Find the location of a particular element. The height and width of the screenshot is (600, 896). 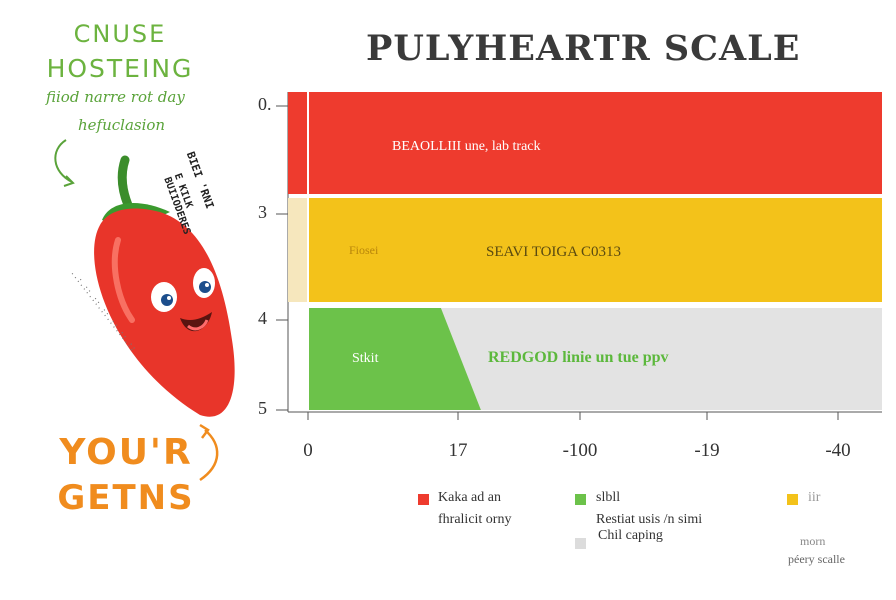

legend-label-secondary: fhralicit orny is located at coordinates (475, 519).